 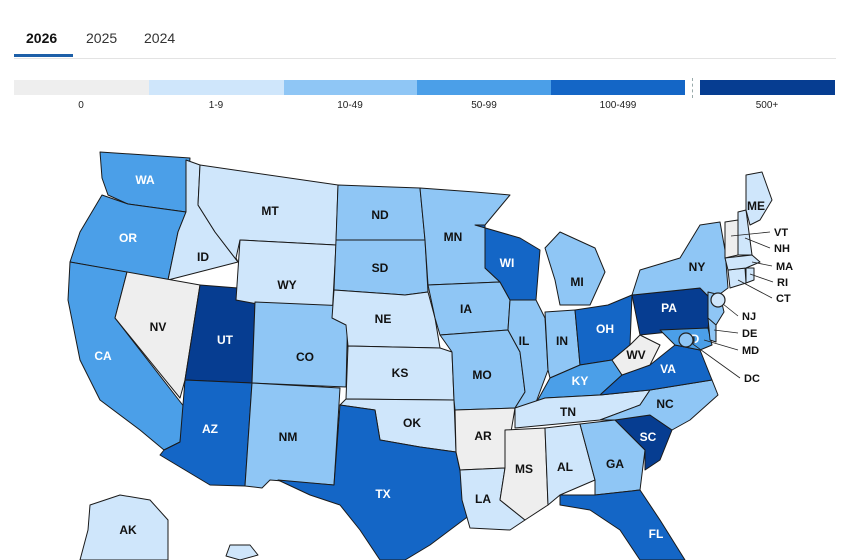 What do you see at coordinates (575, 268) in the screenshot?
I see `state-mi` at bounding box center [575, 268].